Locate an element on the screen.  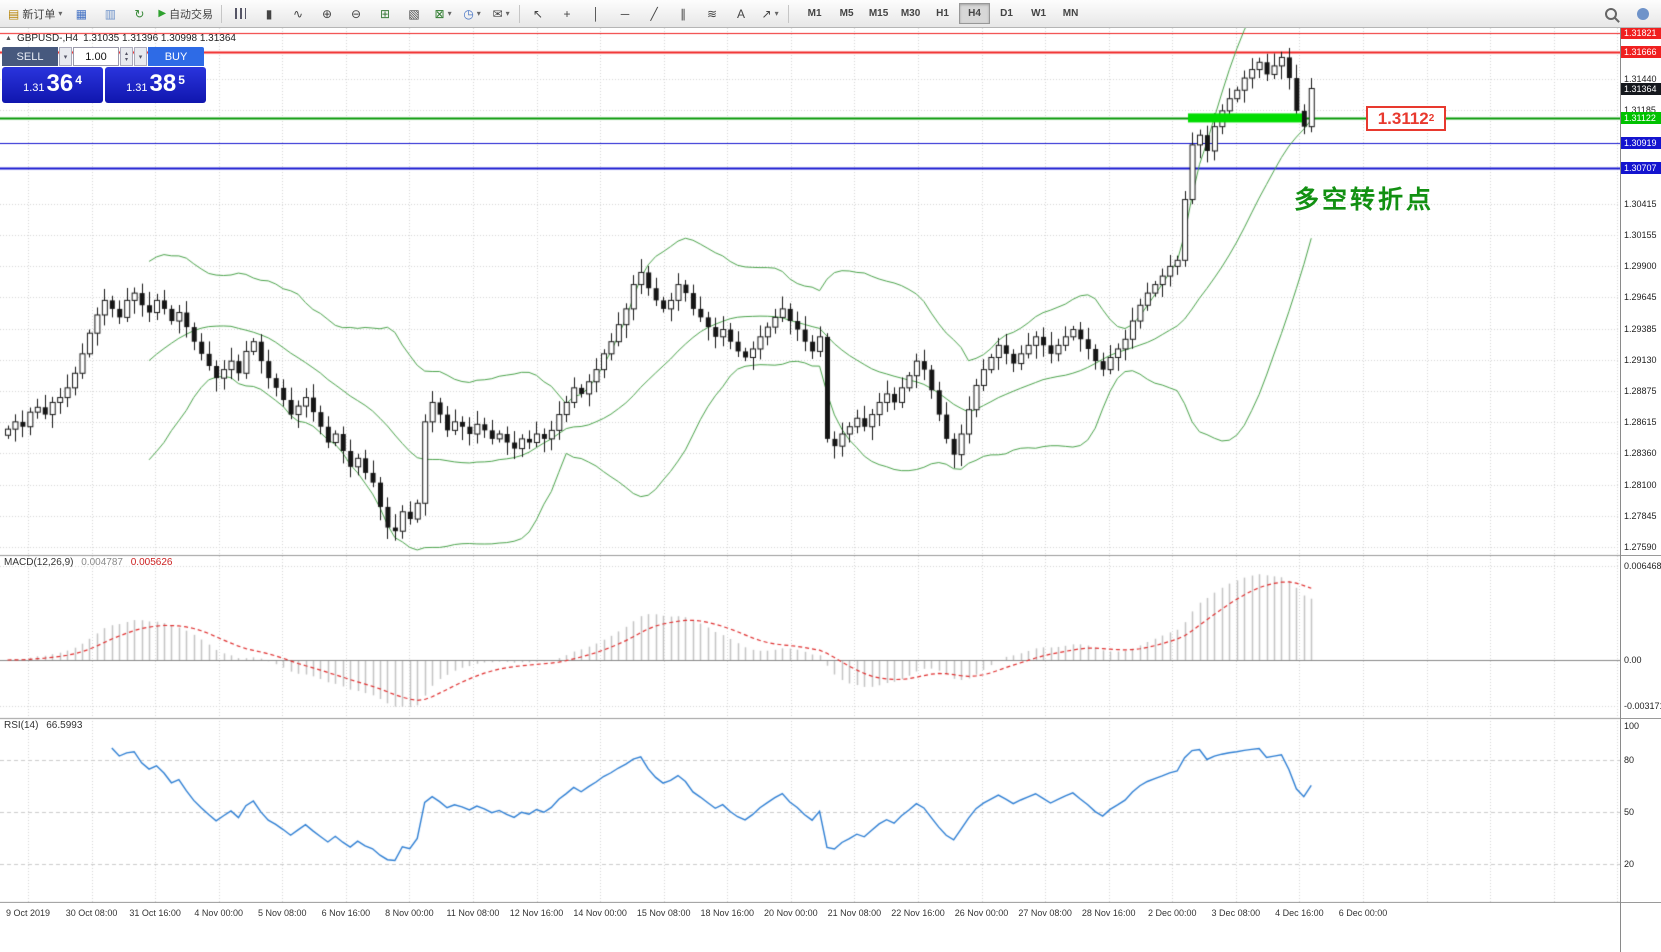
price-badge: 1.30707 is located at coordinates (1641, 168).